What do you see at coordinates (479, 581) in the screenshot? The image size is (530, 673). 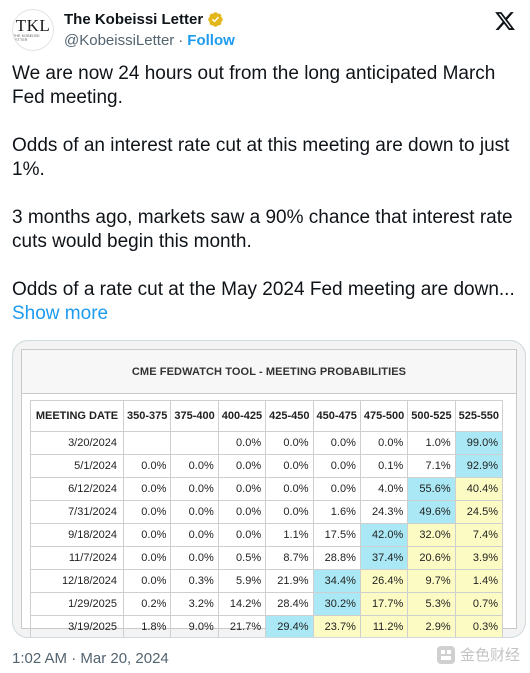 I see `probability-cell: 1.4%` at bounding box center [479, 581].